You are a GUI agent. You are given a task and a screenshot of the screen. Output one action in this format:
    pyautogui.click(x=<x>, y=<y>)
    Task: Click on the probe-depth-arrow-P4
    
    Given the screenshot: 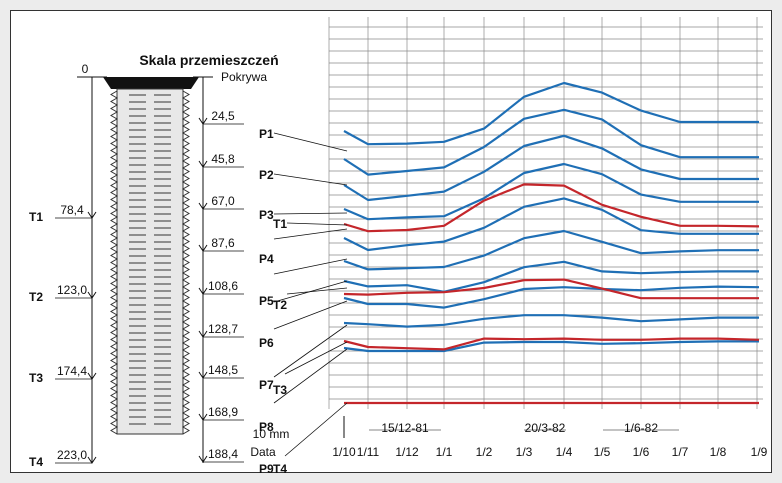 What is the action you would take?
    pyautogui.click(x=203, y=248)
    